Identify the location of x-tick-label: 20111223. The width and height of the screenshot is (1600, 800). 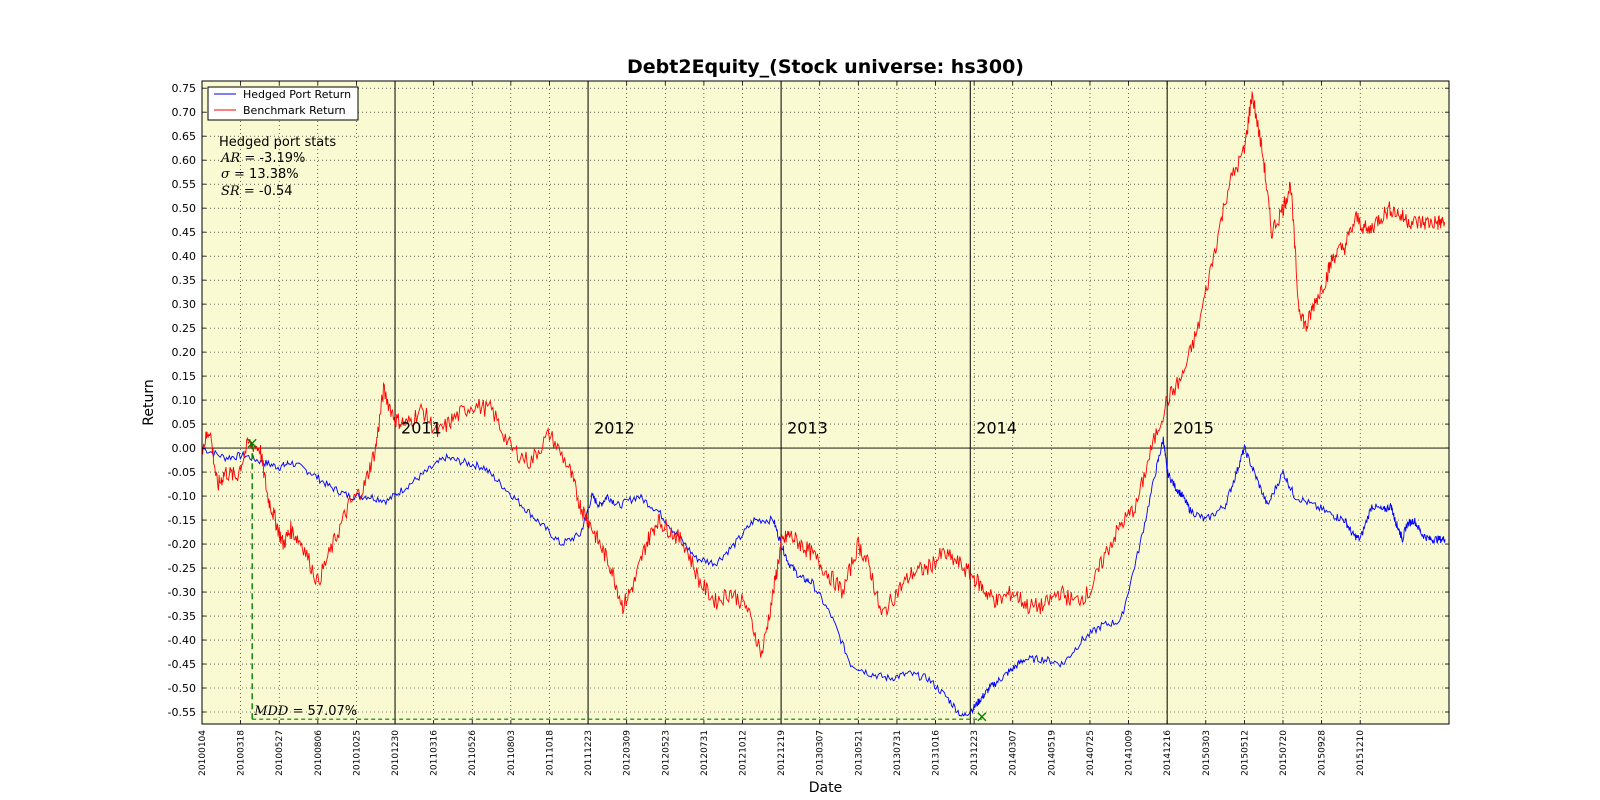
(589, 753).